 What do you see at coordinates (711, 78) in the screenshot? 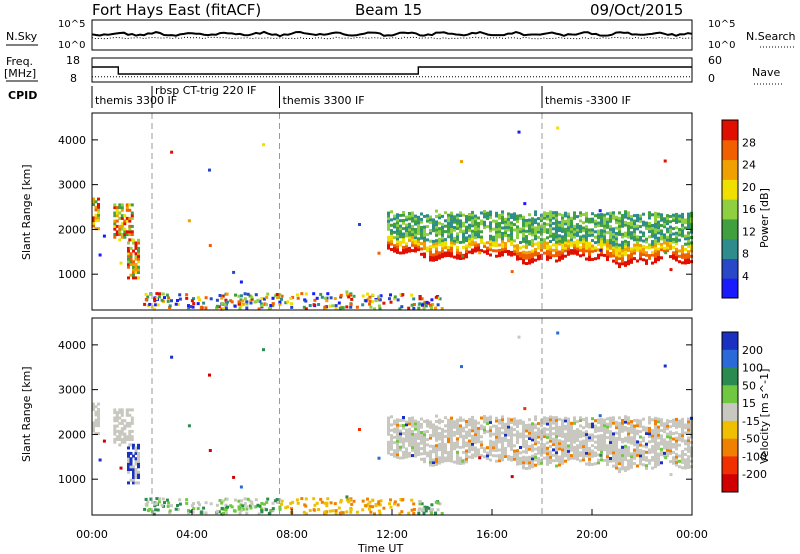
I see `freq-right-tick-bottom: 0` at bounding box center [711, 78].